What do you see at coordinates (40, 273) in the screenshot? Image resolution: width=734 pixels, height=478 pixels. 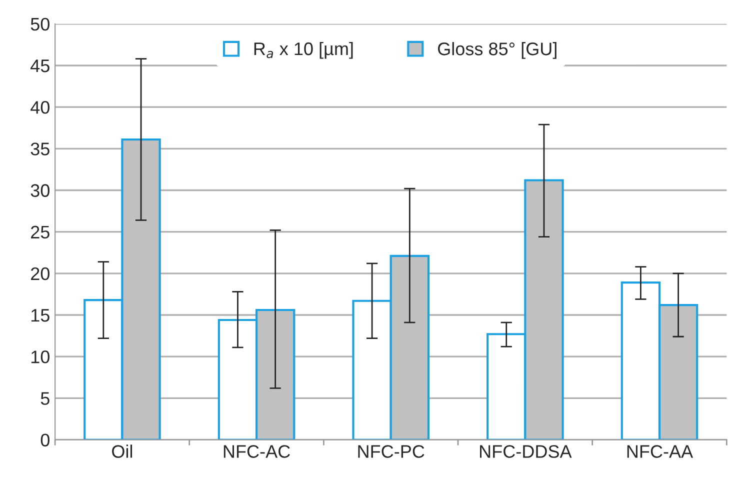 I see `y-tick-label: 20` at bounding box center [40, 273].